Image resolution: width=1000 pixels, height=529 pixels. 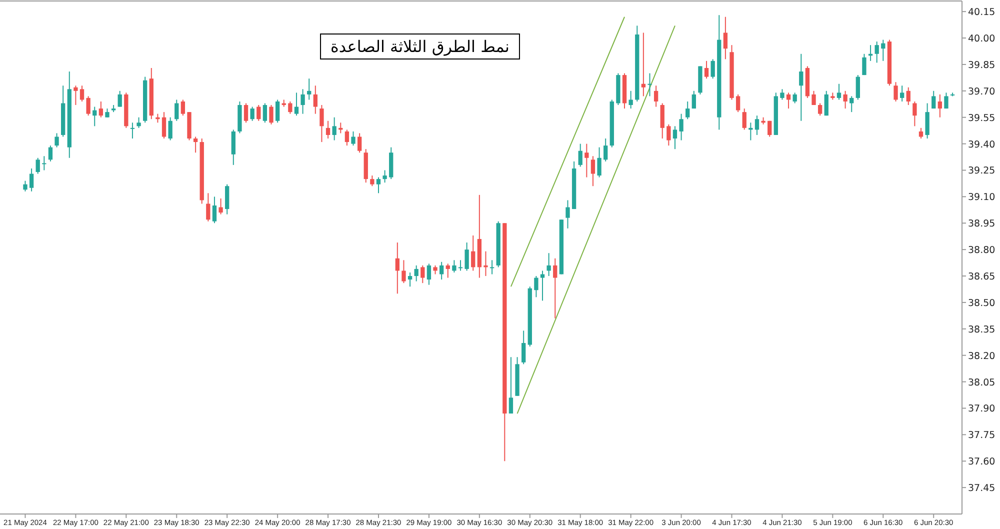 I want to click on y-tick-label: 38.20, so click(x=982, y=356).